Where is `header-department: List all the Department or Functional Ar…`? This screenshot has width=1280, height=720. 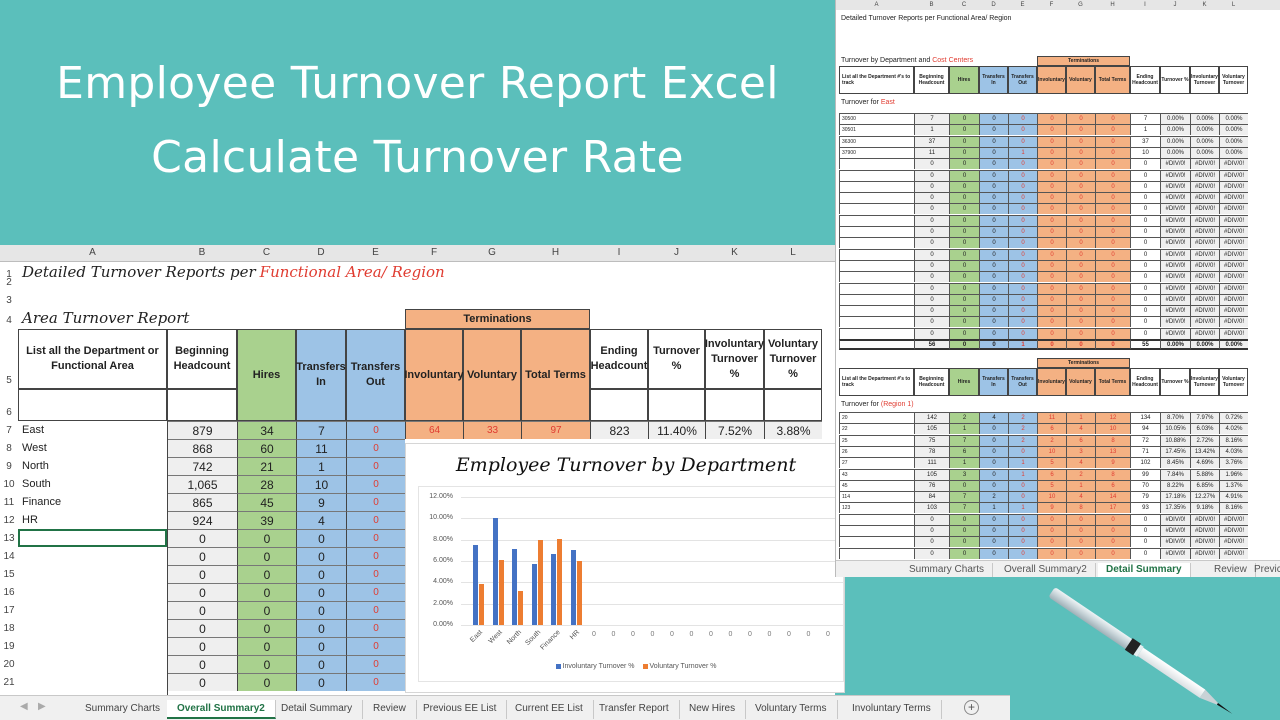 header-department: List all the Department or Functional Ar… is located at coordinates (92, 359).